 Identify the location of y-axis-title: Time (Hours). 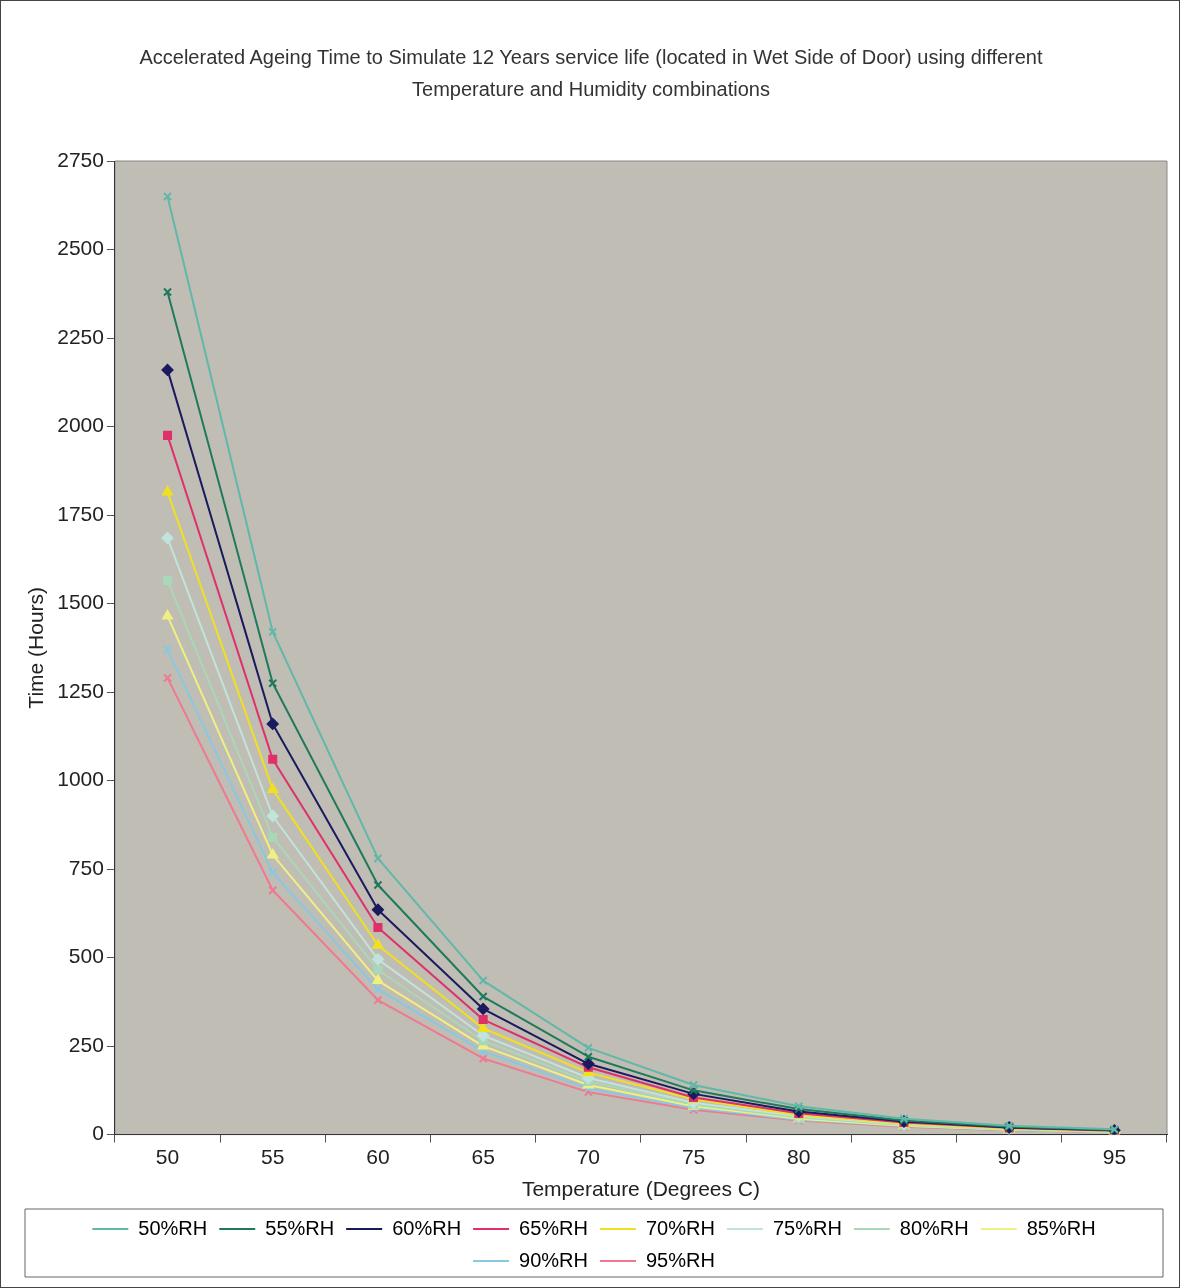
(36, 647).